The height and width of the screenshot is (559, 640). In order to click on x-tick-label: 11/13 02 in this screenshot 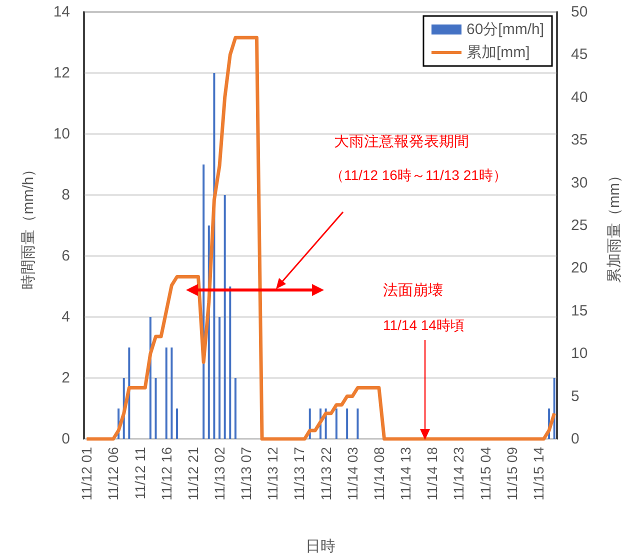, I will do `click(220, 473)`.